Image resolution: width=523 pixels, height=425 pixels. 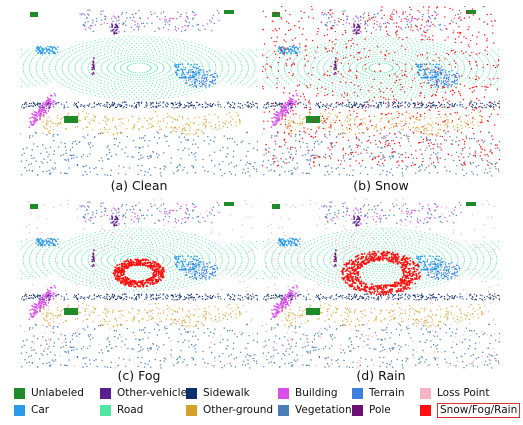 I want to click on legend-item-loss-point: Loss Point, so click(x=454, y=393).